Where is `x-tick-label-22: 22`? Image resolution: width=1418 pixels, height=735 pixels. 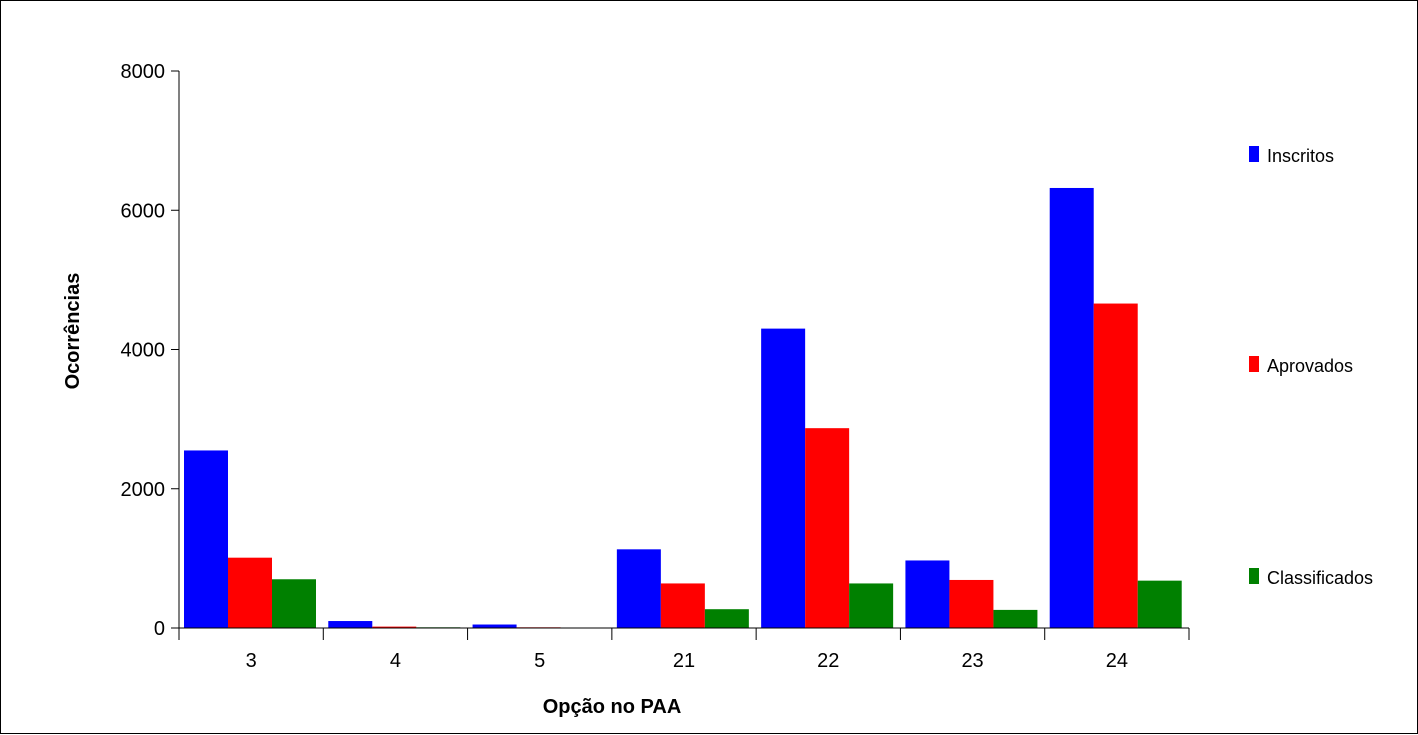
x-tick-label-22: 22 is located at coordinates (828, 661).